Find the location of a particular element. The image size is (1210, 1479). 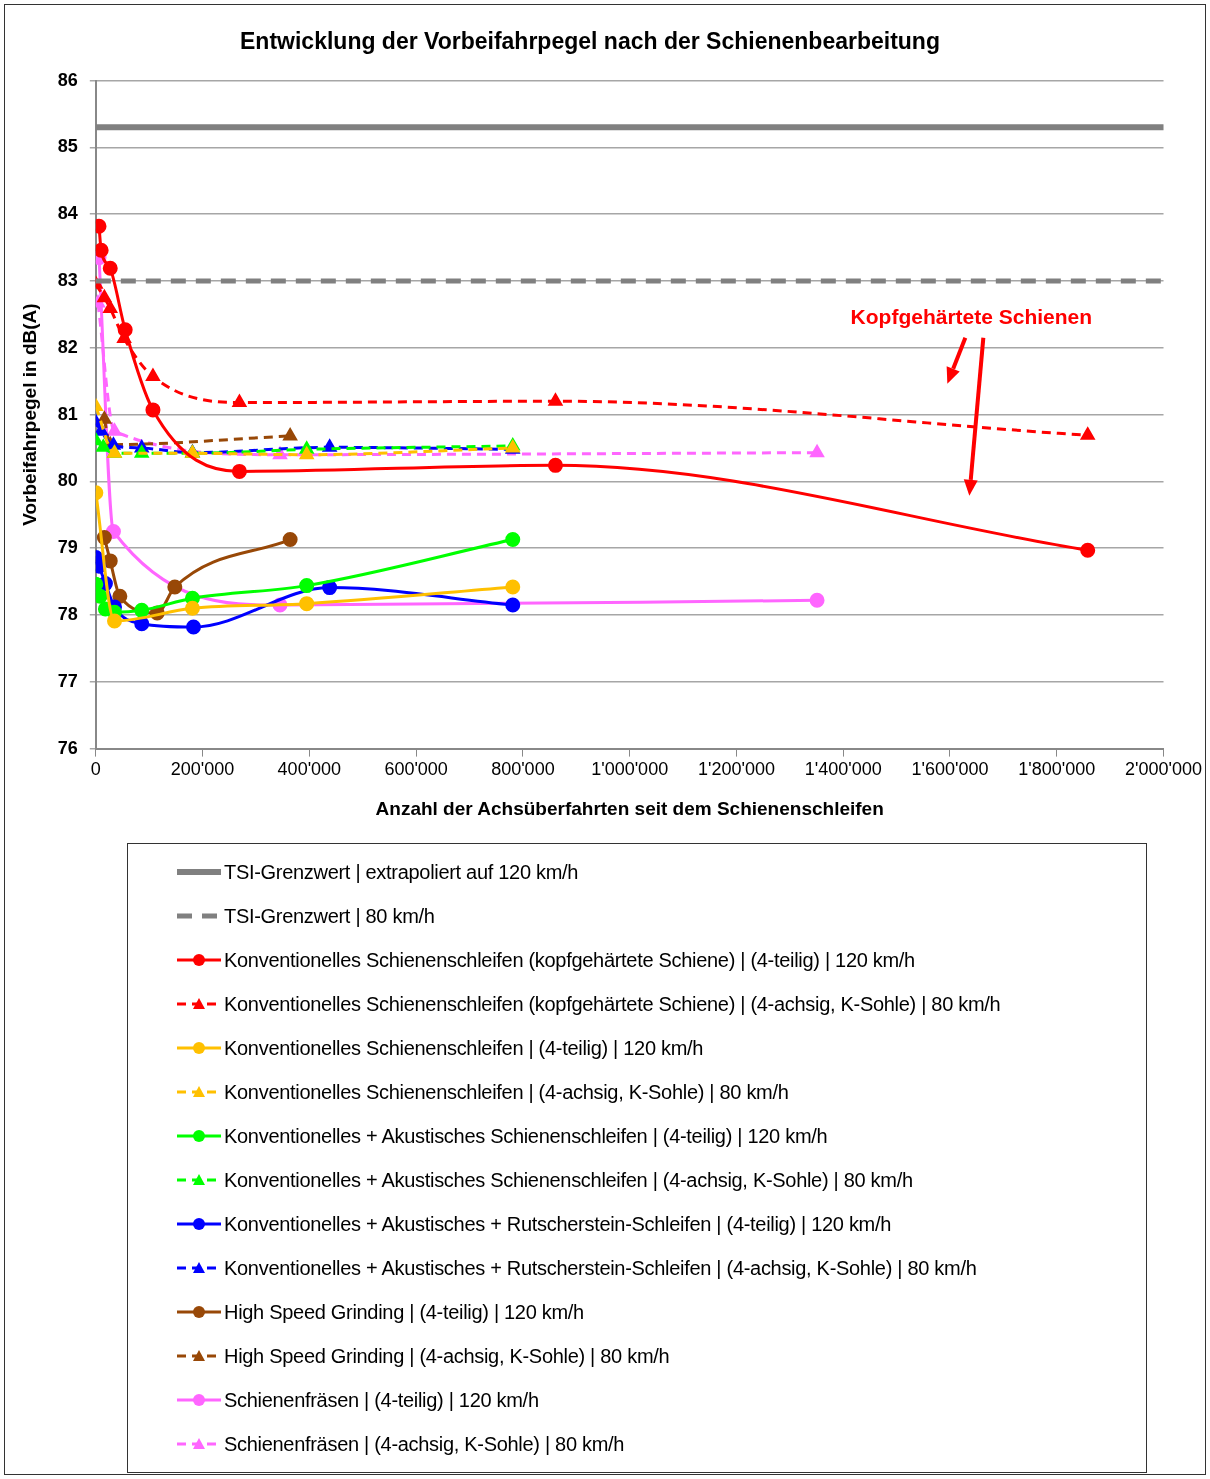

y-tick-label: 83 is located at coordinates (67, 279).